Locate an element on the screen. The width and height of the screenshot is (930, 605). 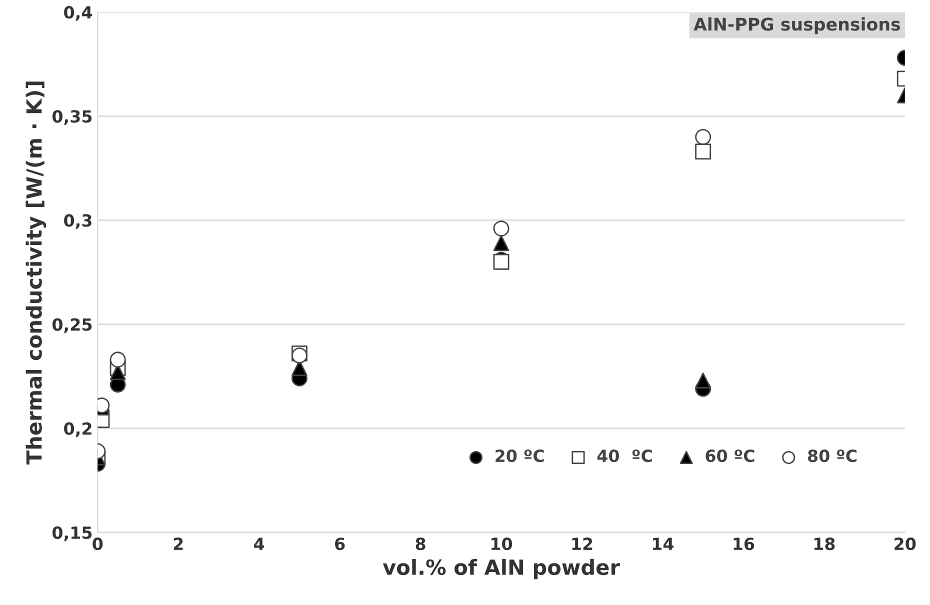
x-tick-label: 16 is located at coordinates (744, 544).